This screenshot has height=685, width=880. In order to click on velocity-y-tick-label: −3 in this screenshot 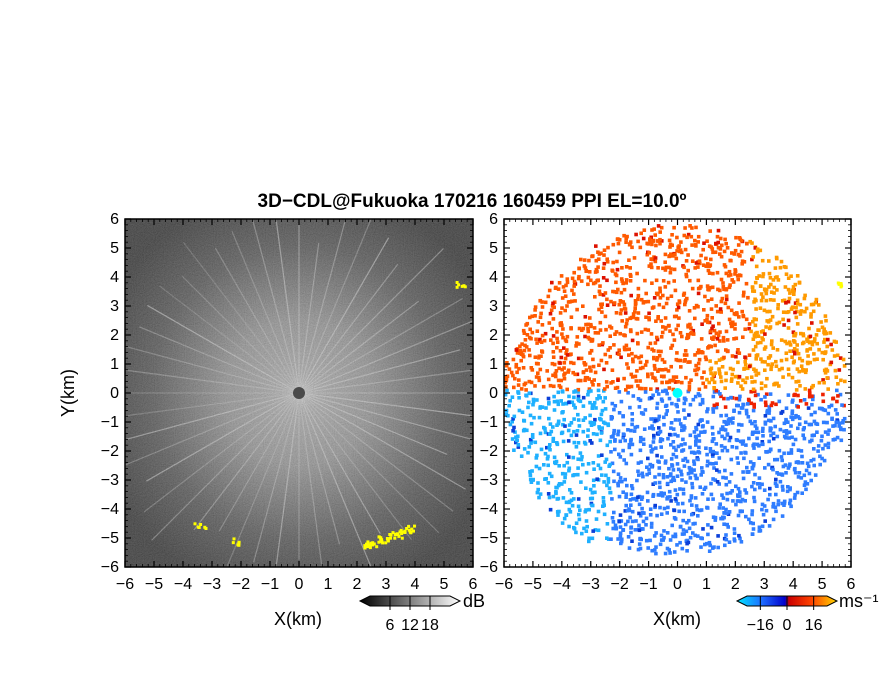, I will do `click(489, 480)`.